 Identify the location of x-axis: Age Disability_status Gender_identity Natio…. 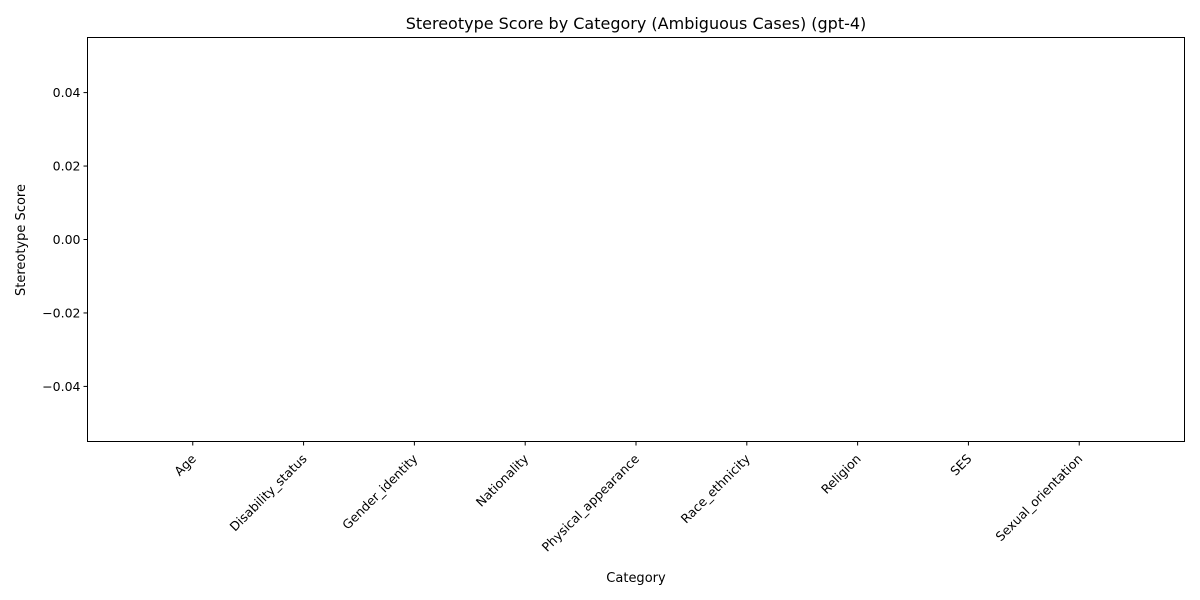
(628, 498).